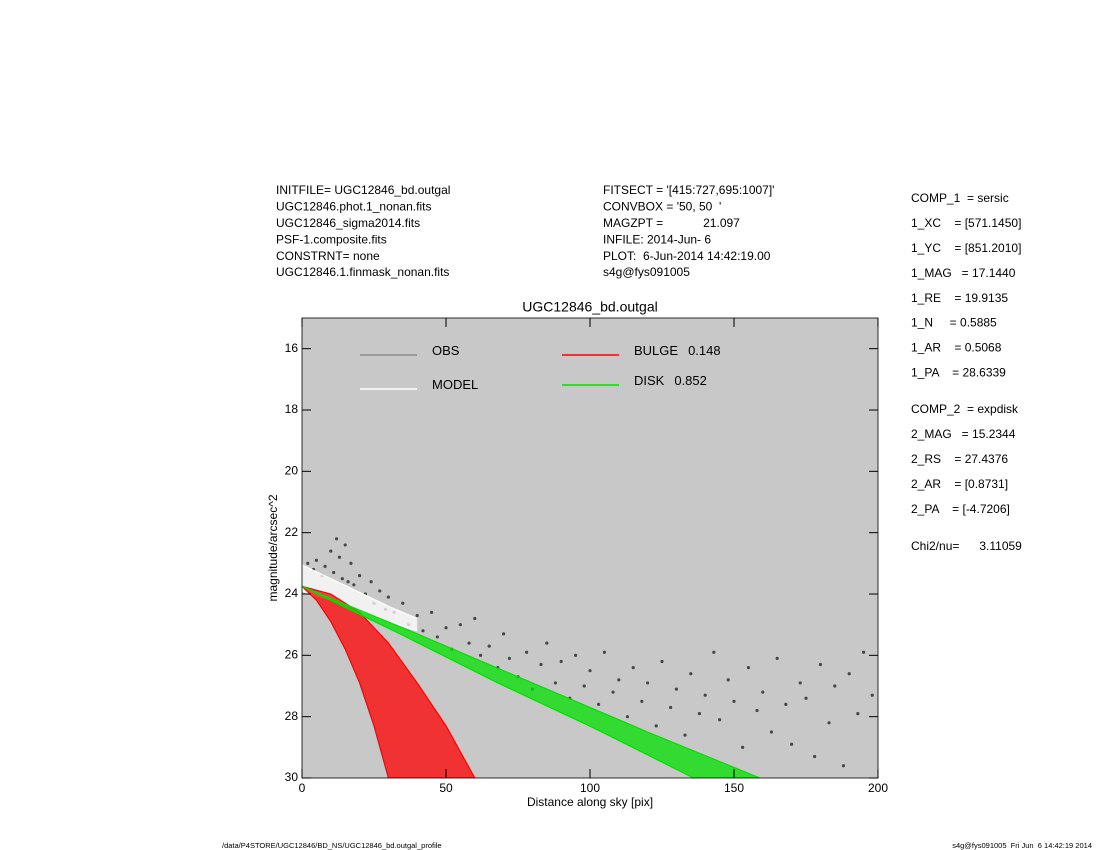 This screenshot has width=1100, height=850. What do you see at coordinates (690, 380) in the screenshot?
I see `legend-fraction: 0.852` at bounding box center [690, 380].